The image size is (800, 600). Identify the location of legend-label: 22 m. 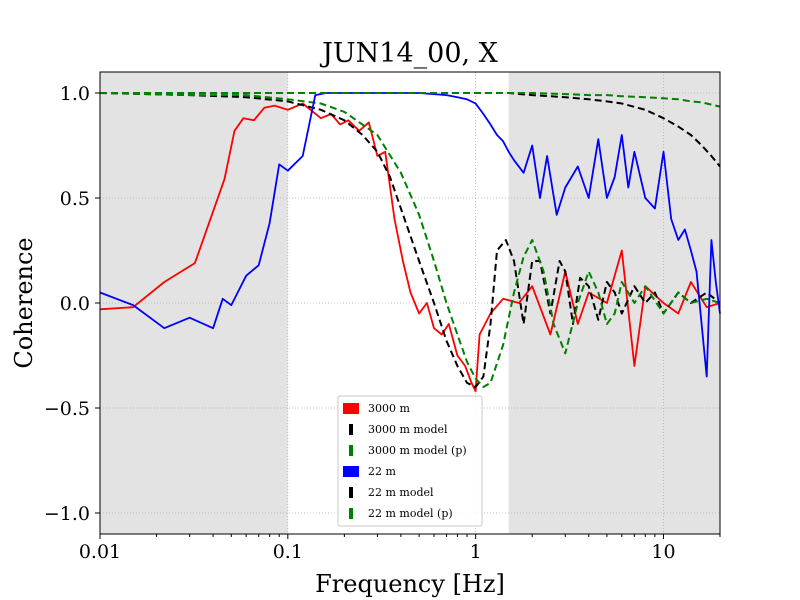
(382, 471).